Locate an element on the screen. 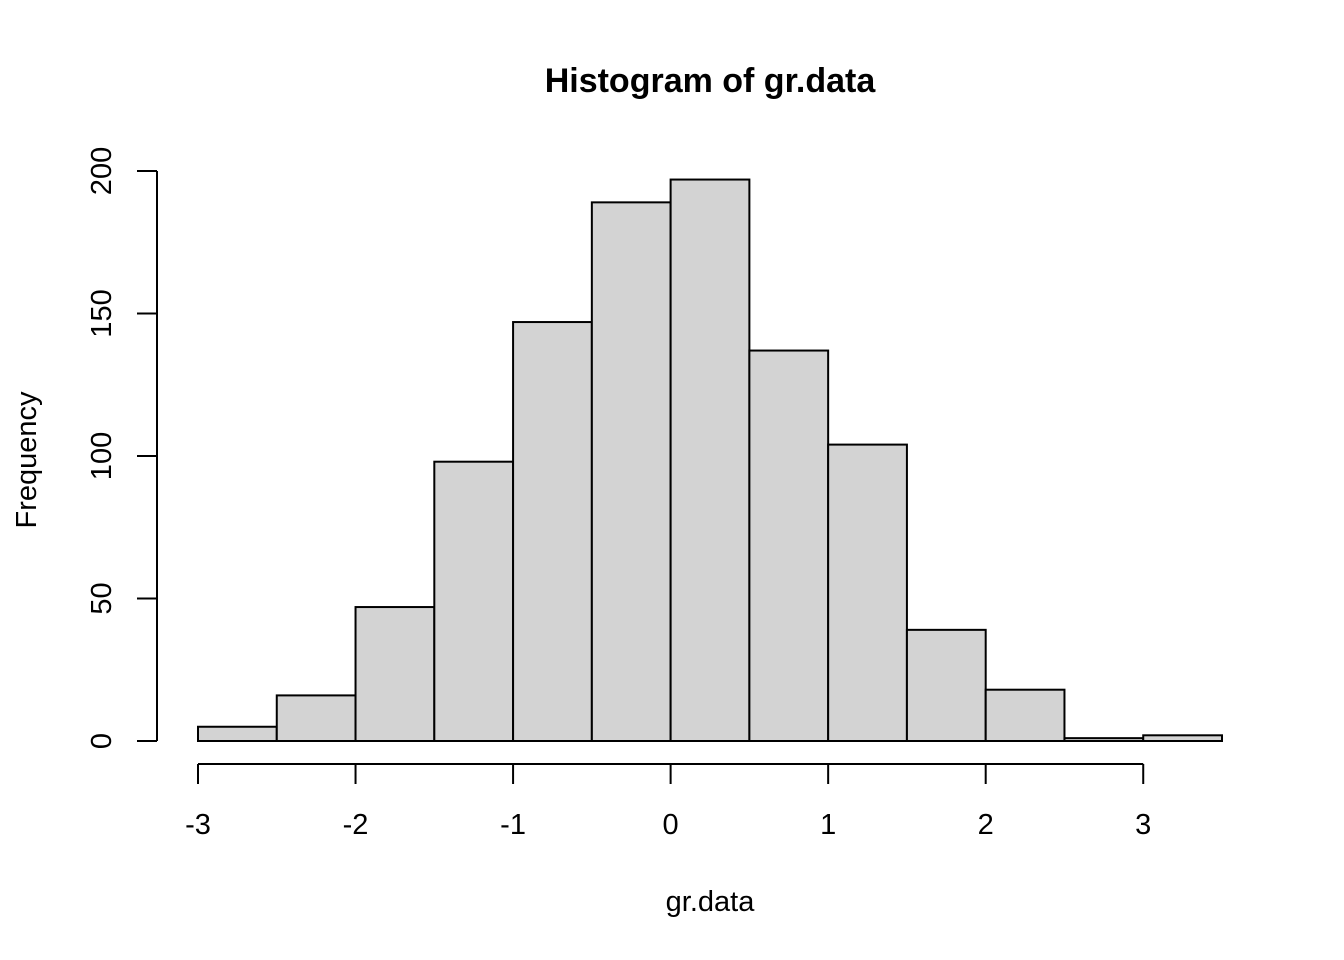  x-tick-label: 3 is located at coordinates (1143, 825).